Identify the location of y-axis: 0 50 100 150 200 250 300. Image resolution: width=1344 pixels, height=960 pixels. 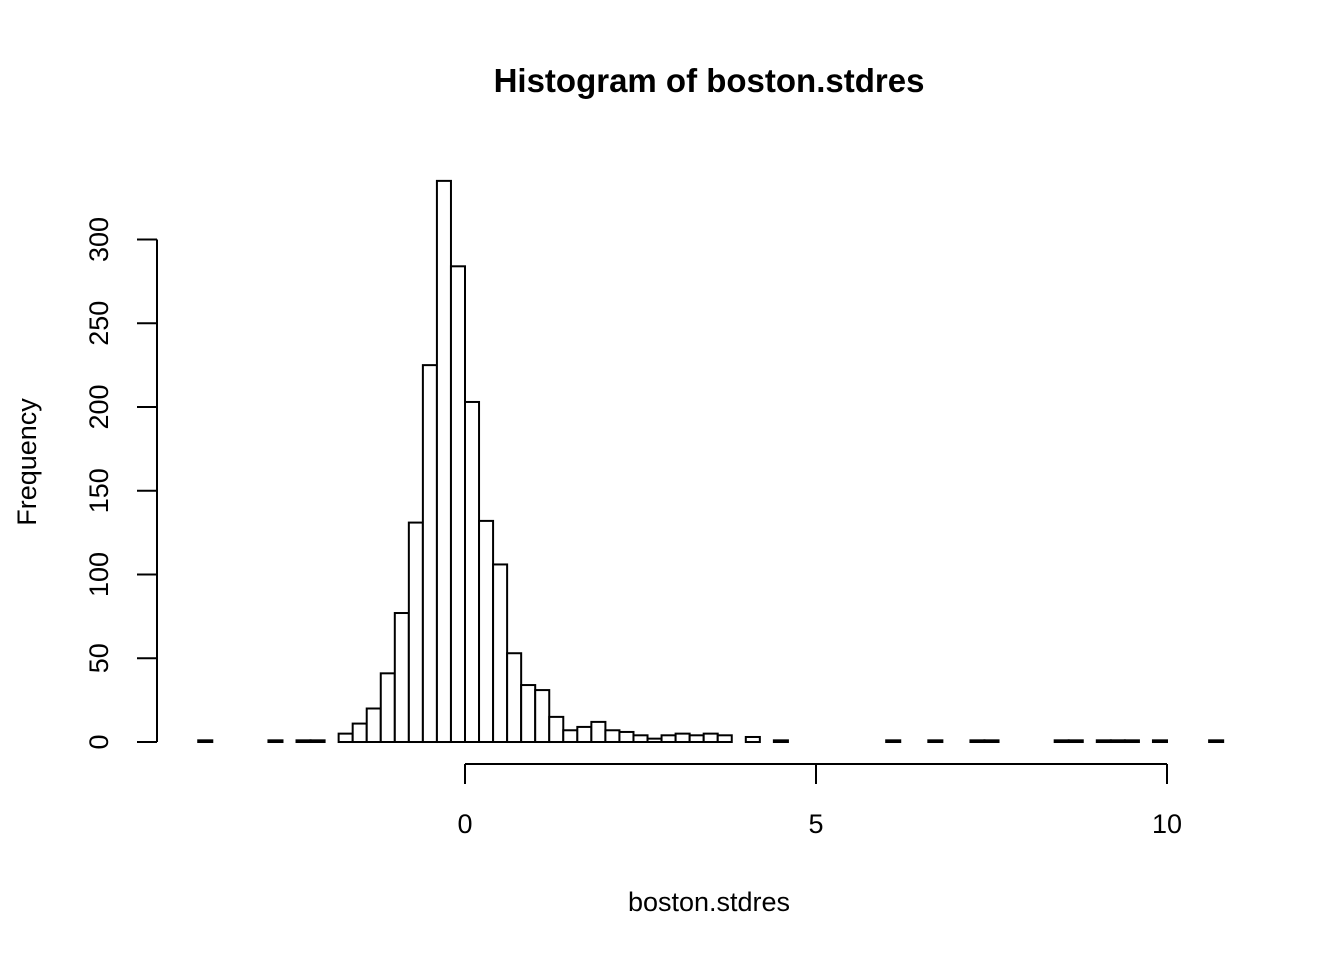
(121, 483).